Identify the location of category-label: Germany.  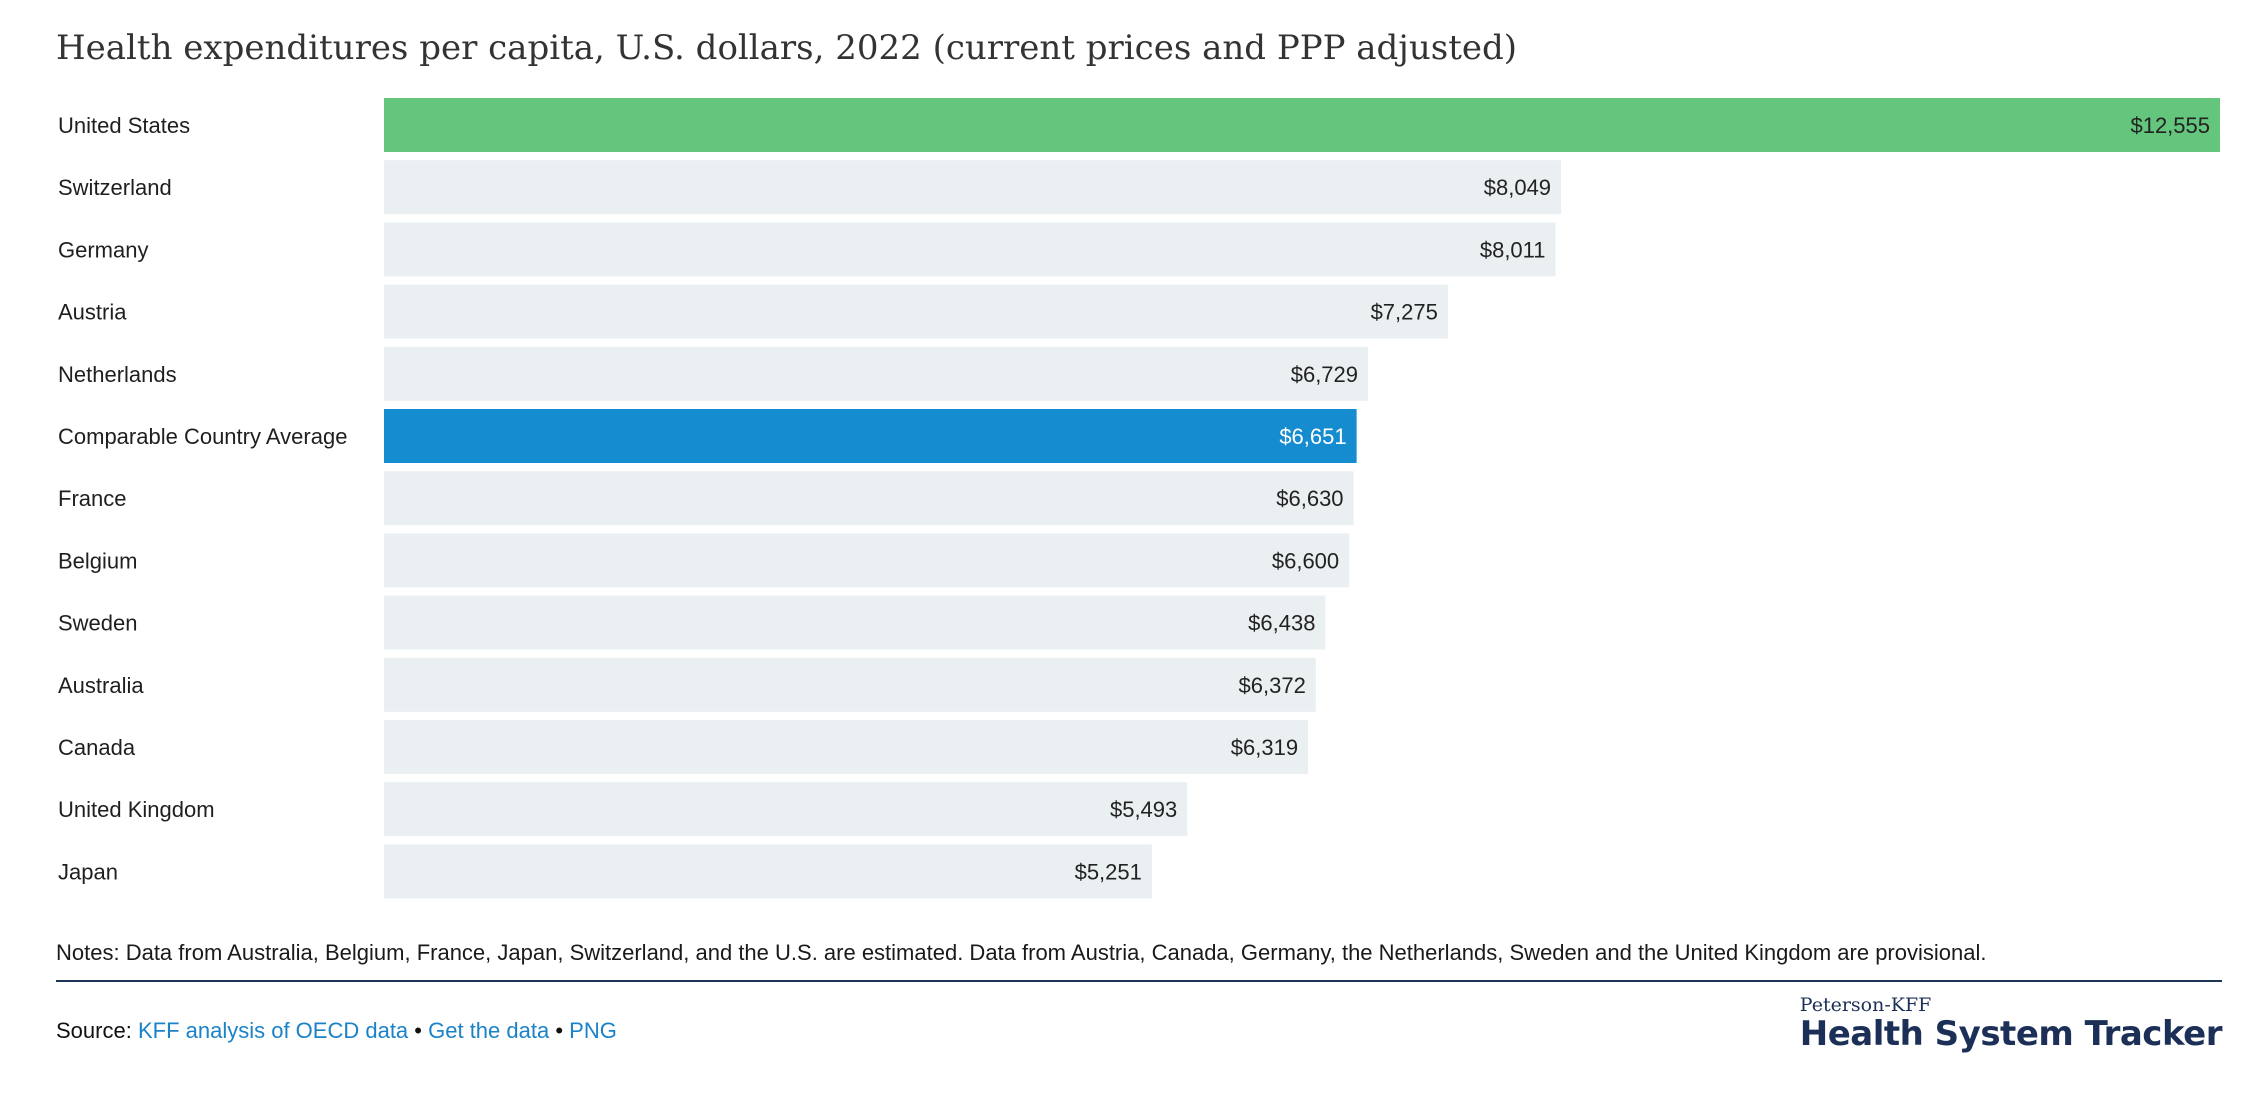
(103, 249).